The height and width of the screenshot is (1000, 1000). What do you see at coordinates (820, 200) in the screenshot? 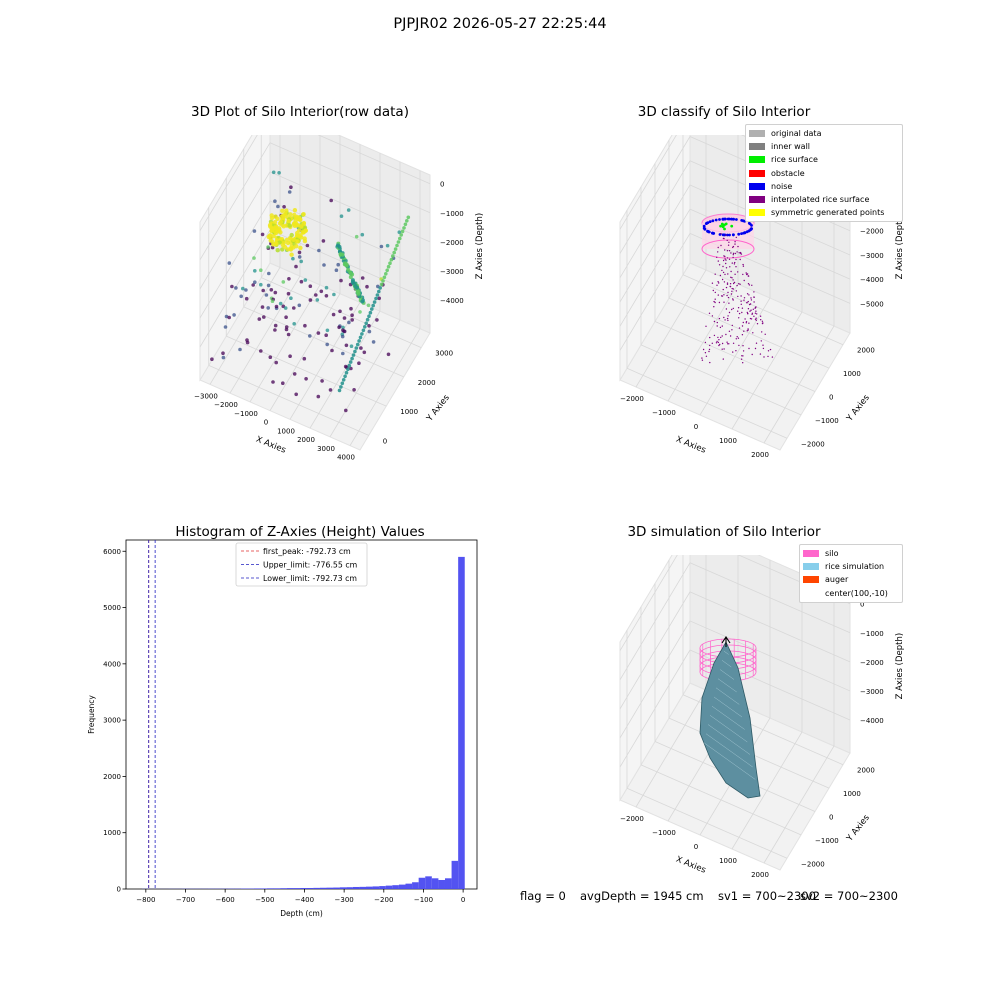
I see `legend-label: interpolated rice surface` at bounding box center [820, 200].